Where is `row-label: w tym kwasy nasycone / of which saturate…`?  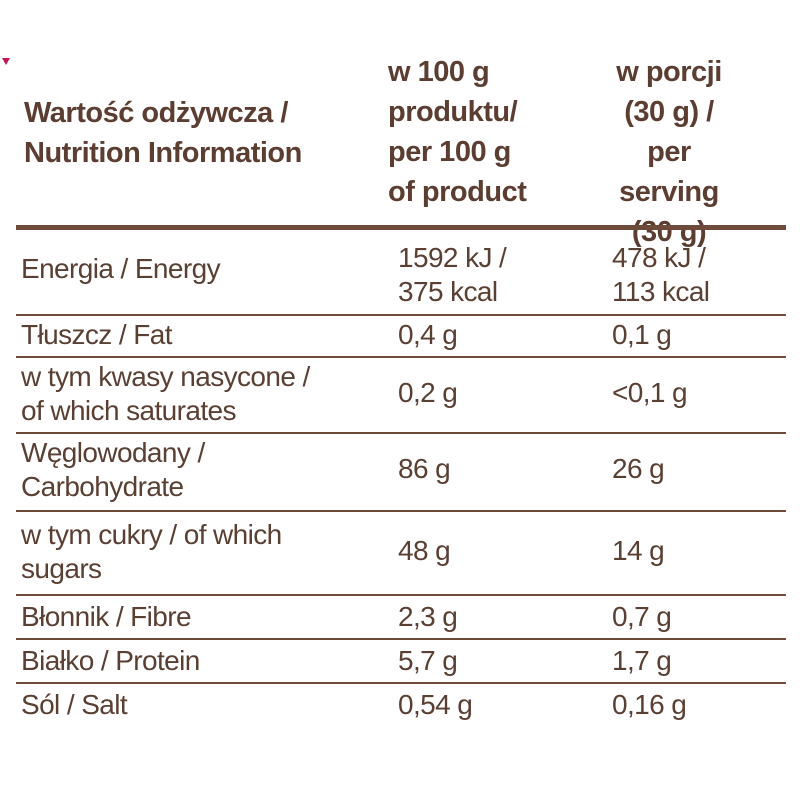 row-label: w tym kwasy nasycone / of which saturate… is located at coordinates (191, 394).